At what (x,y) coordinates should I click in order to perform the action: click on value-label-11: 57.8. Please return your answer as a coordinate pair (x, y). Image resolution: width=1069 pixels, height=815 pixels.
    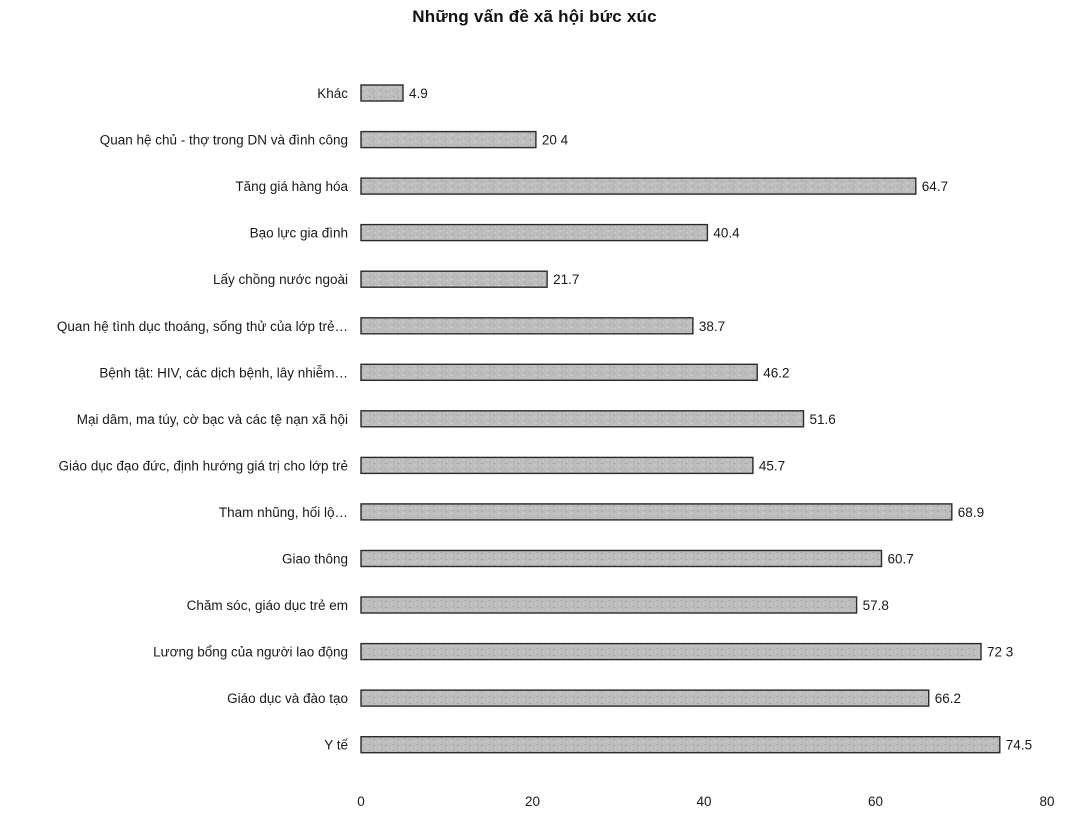
    Looking at the image, I should click on (876, 605).